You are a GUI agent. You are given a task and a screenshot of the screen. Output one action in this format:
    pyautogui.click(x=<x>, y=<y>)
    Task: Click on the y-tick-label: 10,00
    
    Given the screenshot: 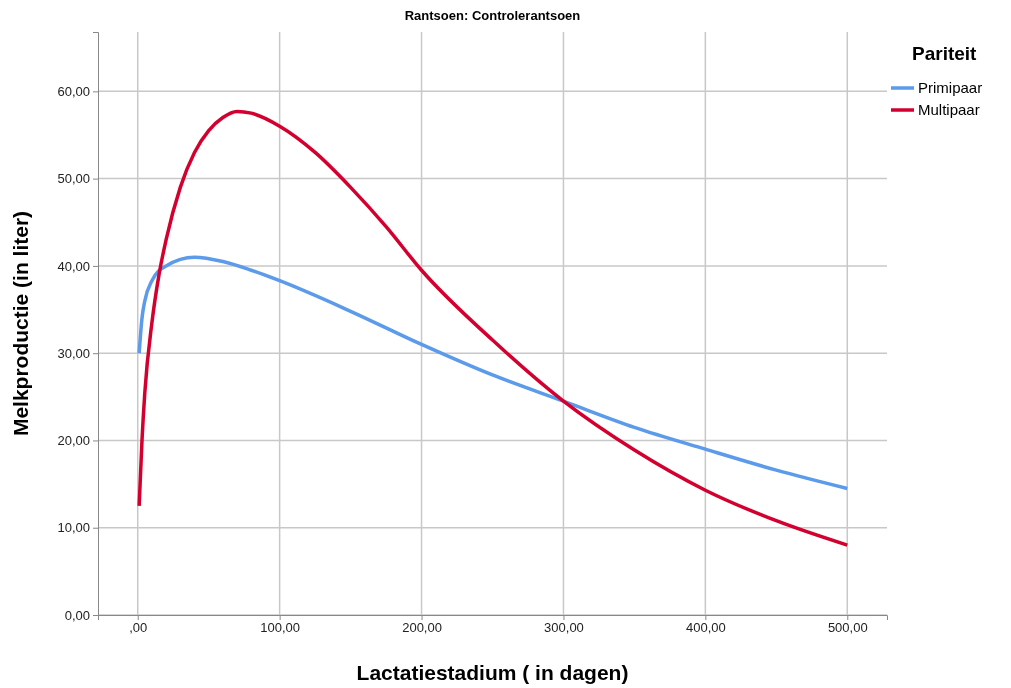 What is the action you would take?
    pyautogui.click(x=73, y=528)
    